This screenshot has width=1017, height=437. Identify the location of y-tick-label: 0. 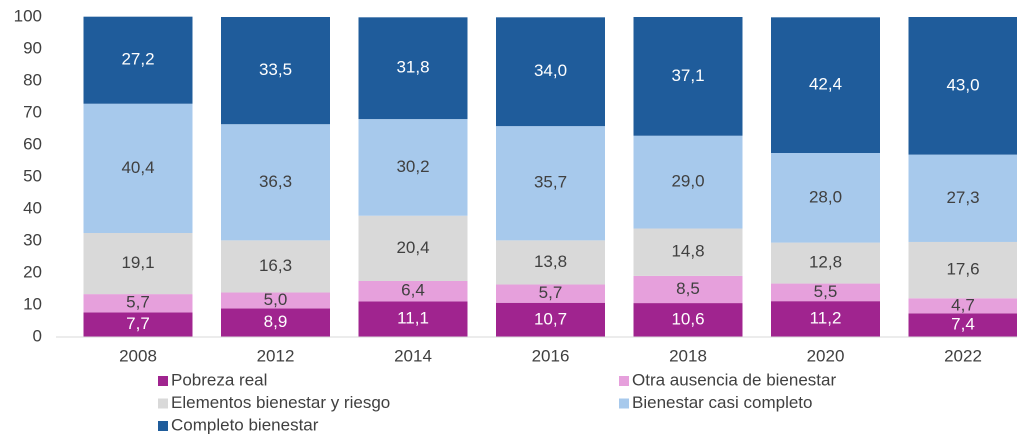
(37, 335).